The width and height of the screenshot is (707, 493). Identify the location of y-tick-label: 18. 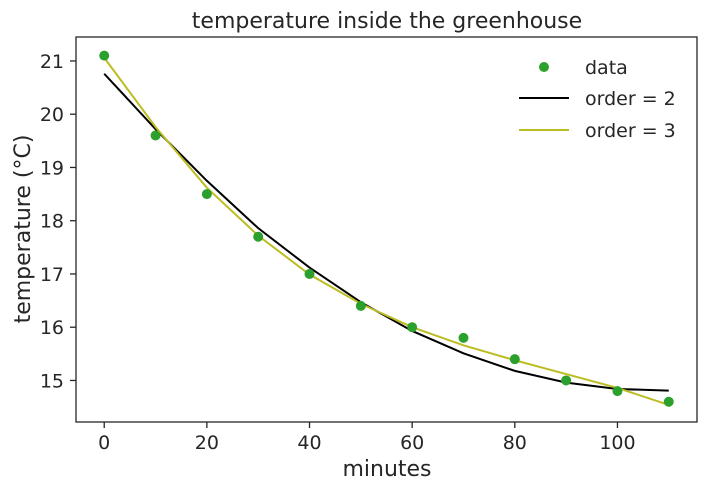
(52, 222).